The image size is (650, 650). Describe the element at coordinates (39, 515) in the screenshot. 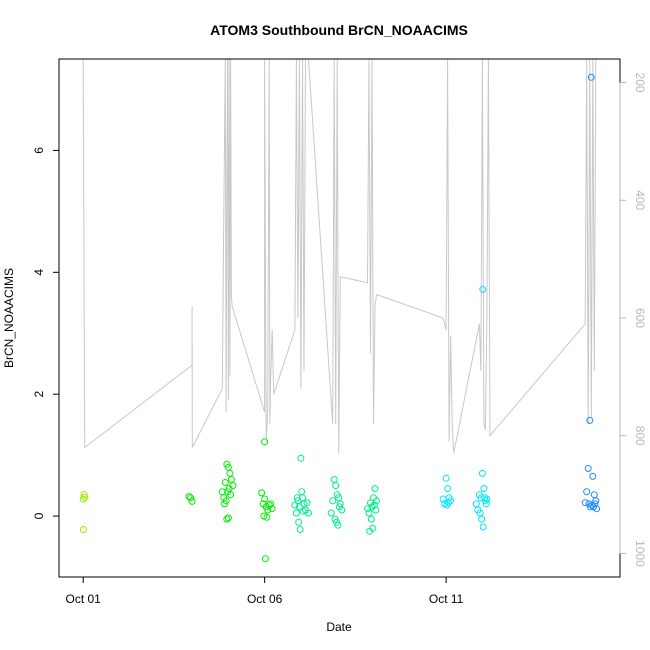

I see `y-tick-label: 0` at that location.